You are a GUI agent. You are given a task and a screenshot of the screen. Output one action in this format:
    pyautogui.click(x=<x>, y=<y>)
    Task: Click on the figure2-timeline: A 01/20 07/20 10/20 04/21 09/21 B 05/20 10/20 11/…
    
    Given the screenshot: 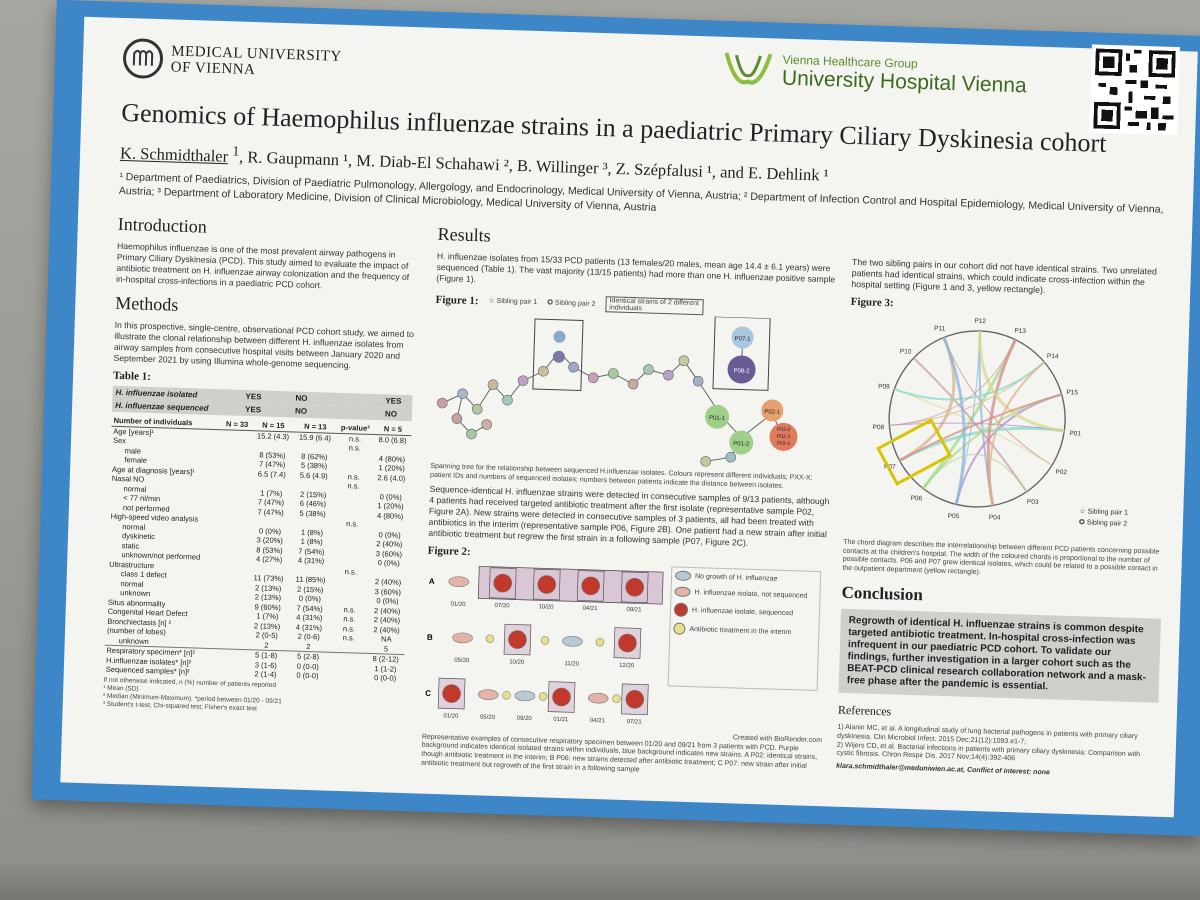 What is the action you would take?
    pyautogui.click(x=544, y=646)
    